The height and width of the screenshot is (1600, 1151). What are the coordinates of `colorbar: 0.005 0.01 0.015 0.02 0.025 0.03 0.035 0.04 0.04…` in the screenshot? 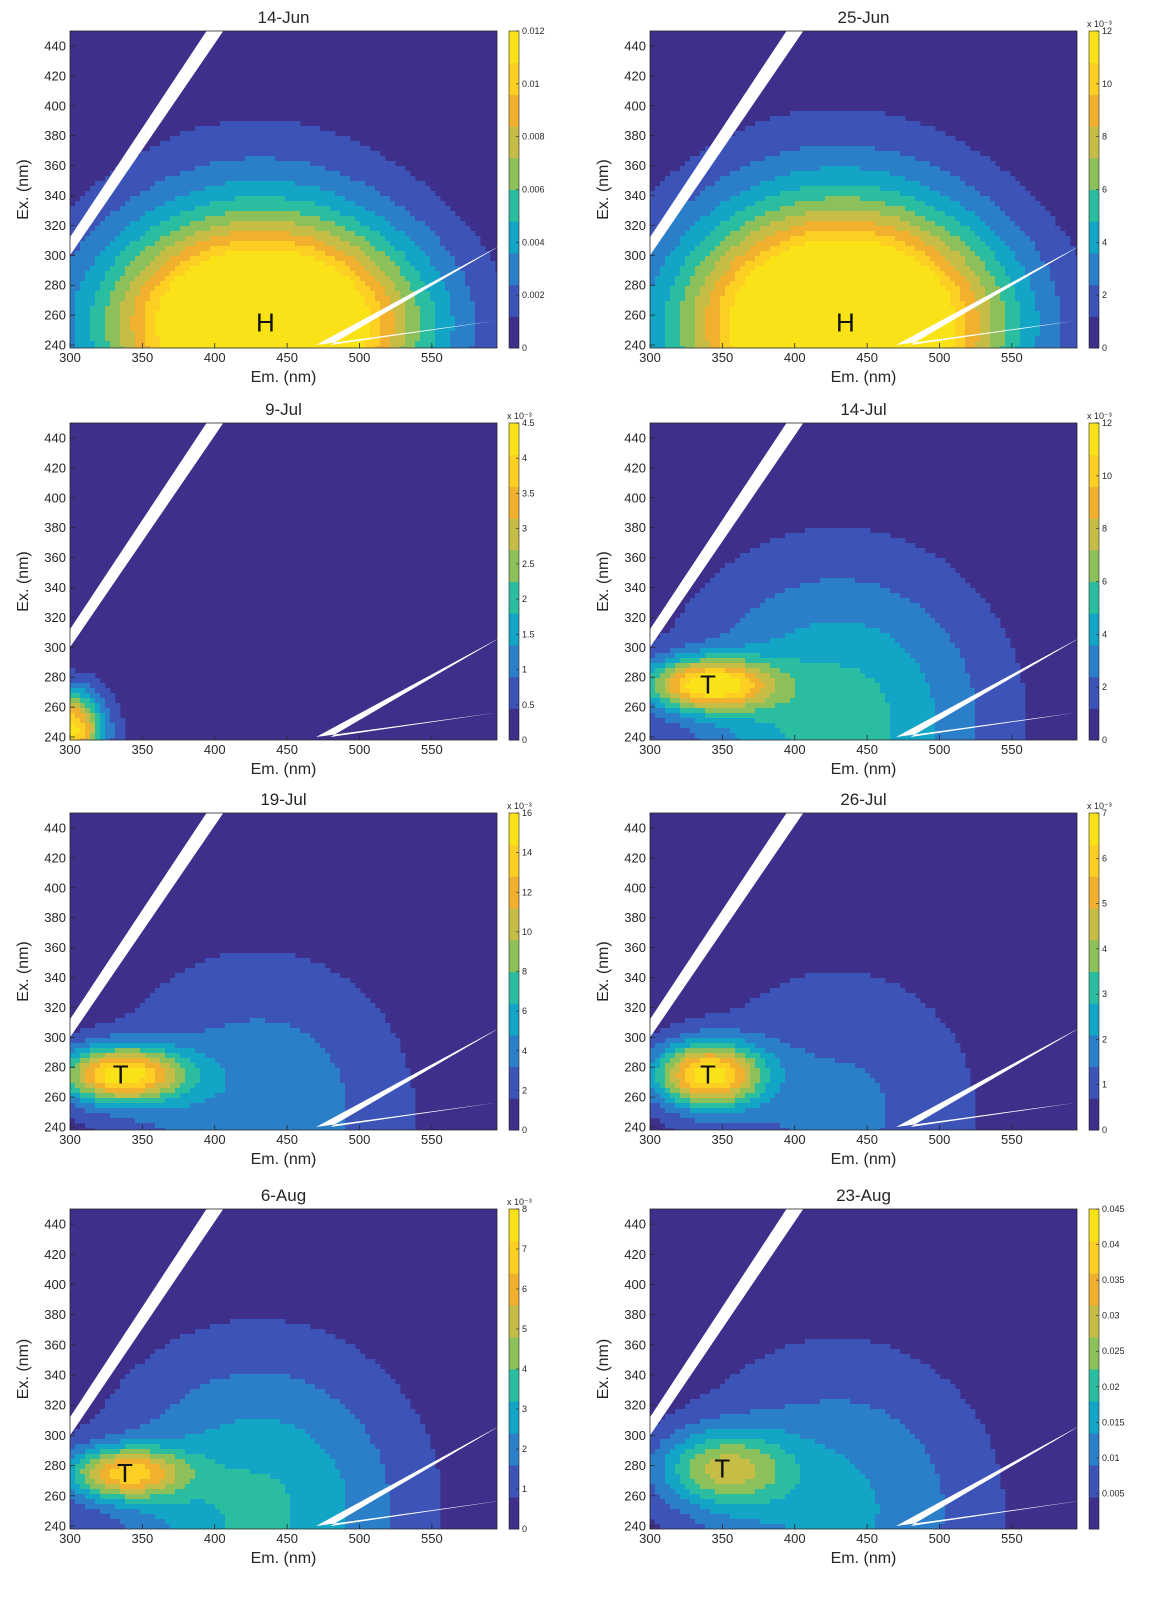 It's located at (1106, 1367).